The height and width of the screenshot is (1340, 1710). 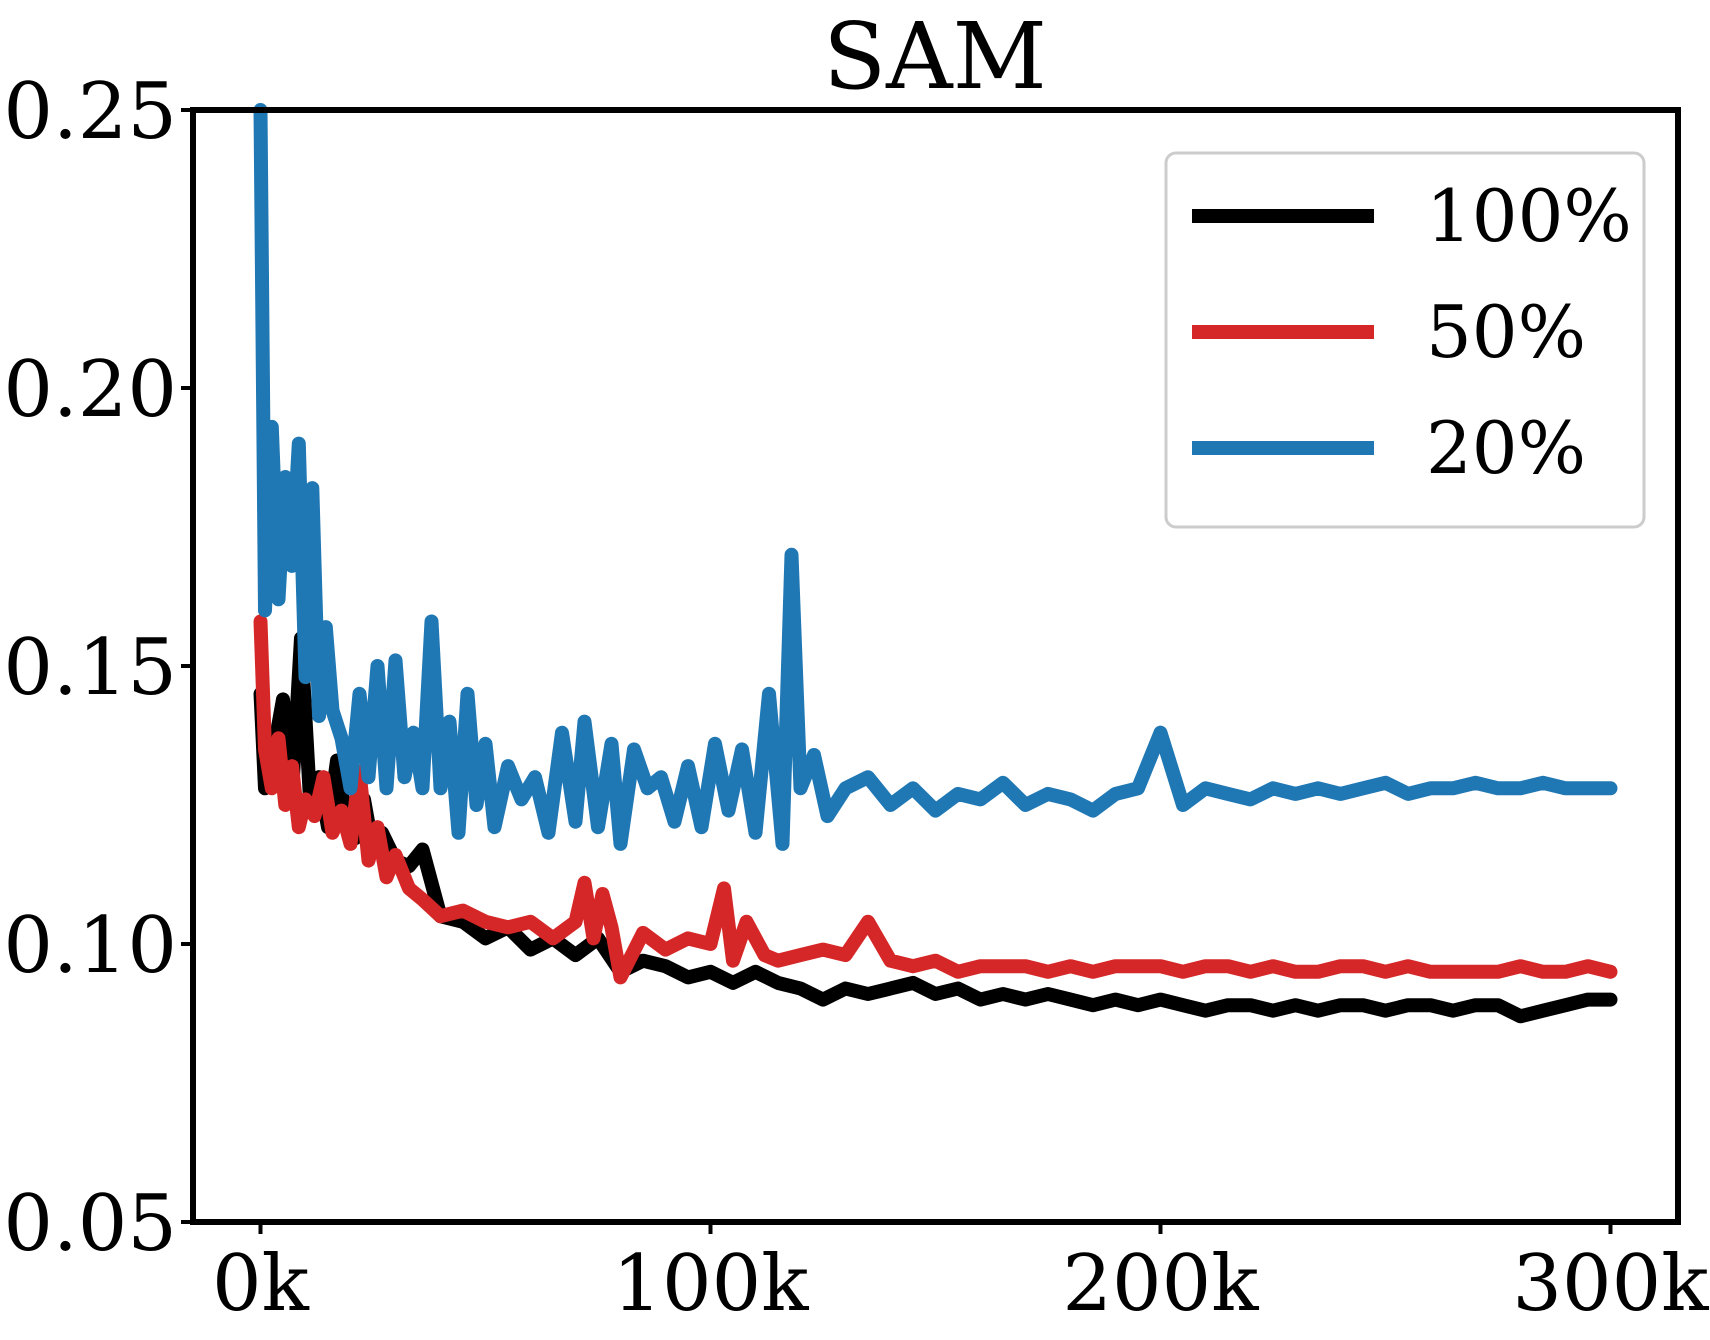 I want to click on legend: 100% 50% 20%, so click(x=1405, y=340).